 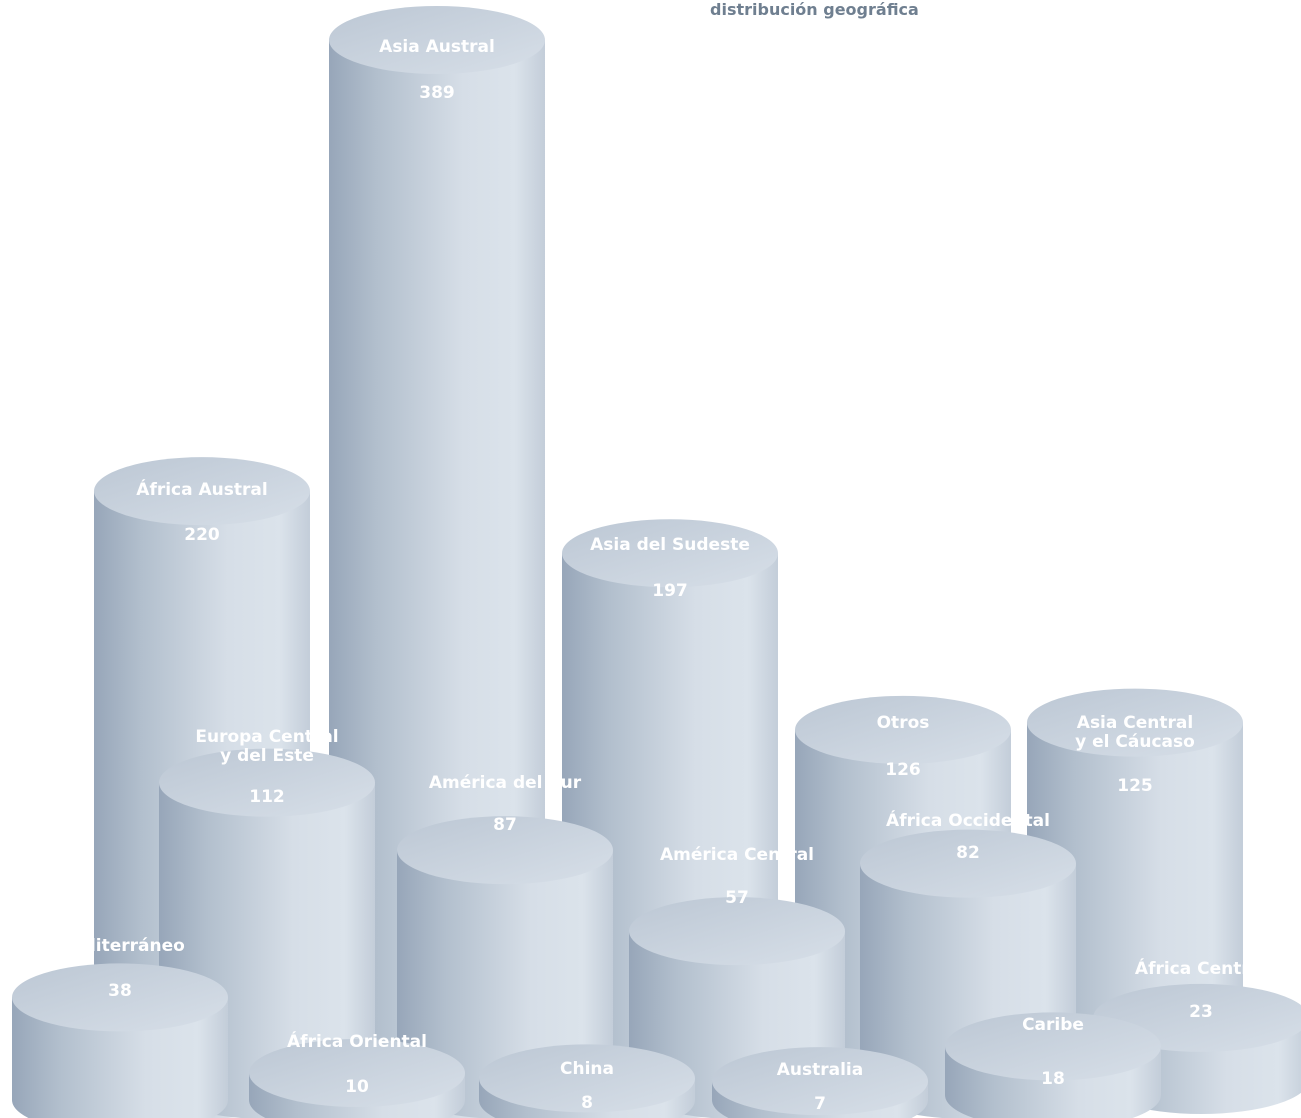 What do you see at coordinates (357, 1041) in the screenshot?
I see `bar-category-label: África Oriental` at bounding box center [357, 1041].